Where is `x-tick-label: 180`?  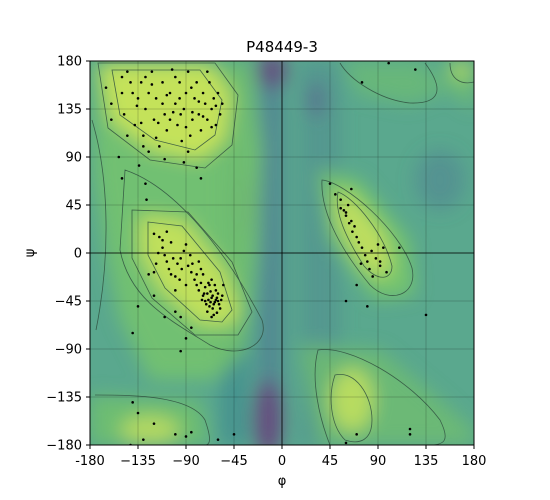 x-tick-label: 180 is located at coordinates (474, 461).